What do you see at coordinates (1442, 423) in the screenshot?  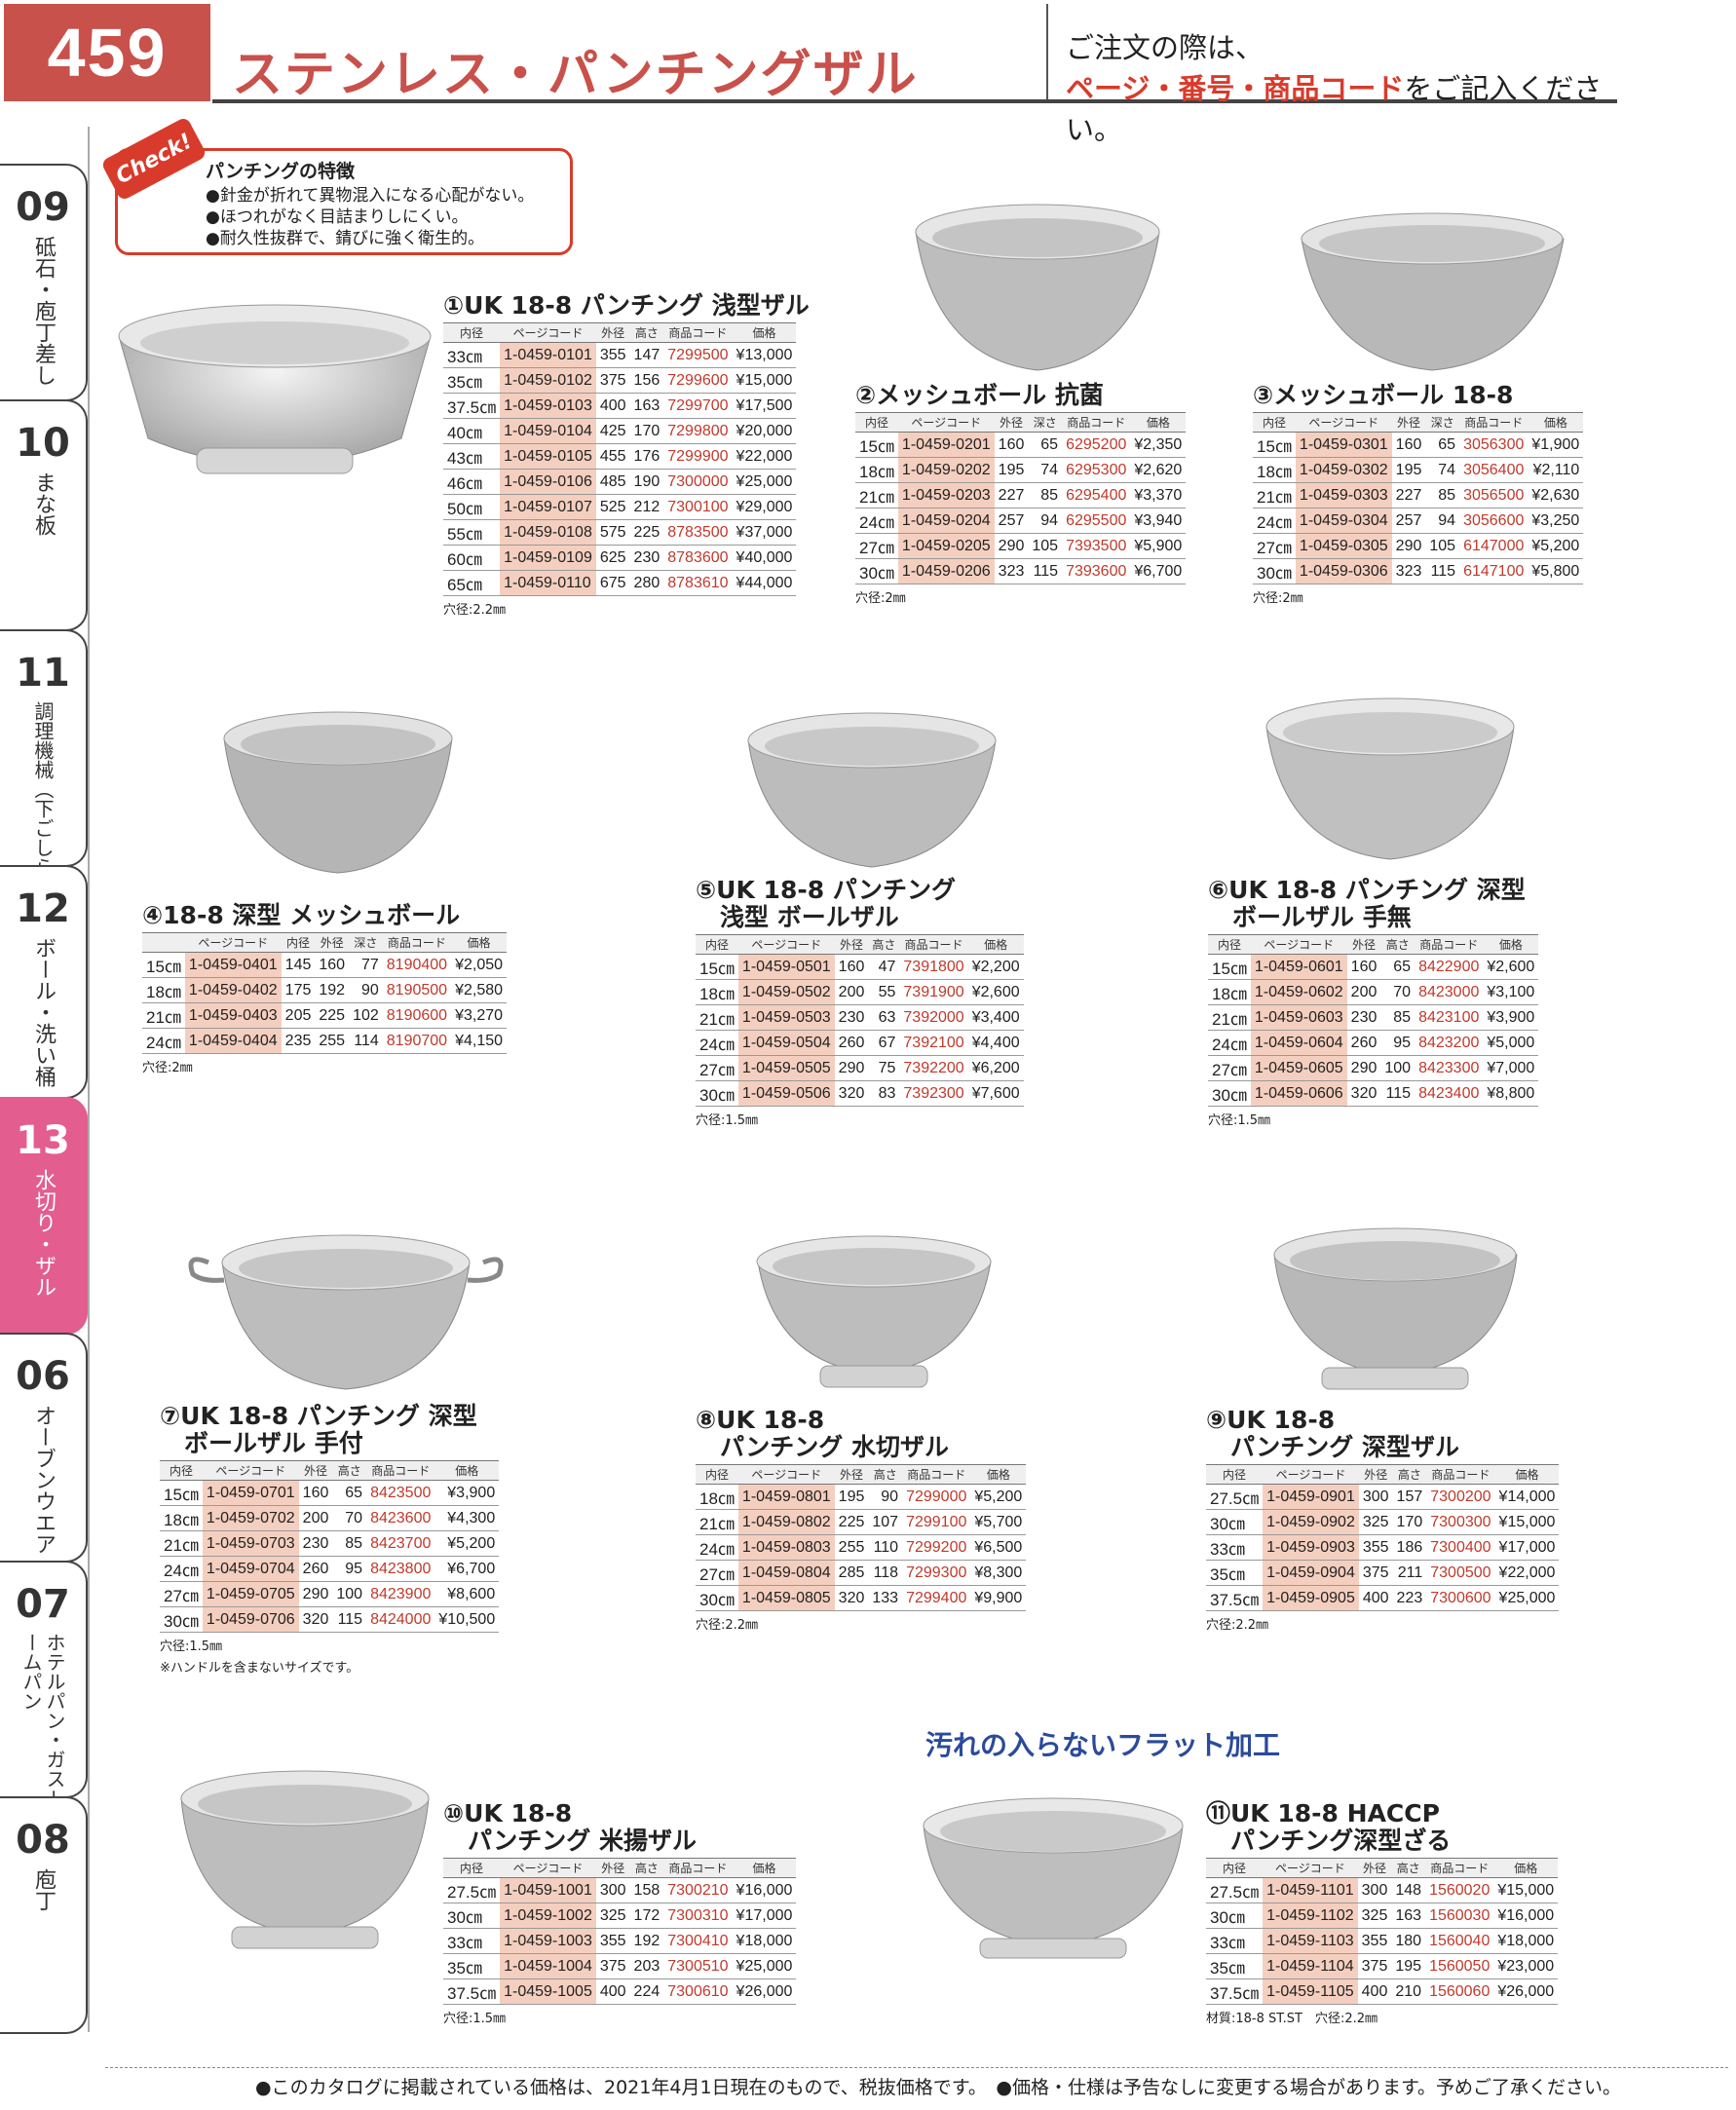 I see `table-header: 深さ` at bounding box center [1442, 423].